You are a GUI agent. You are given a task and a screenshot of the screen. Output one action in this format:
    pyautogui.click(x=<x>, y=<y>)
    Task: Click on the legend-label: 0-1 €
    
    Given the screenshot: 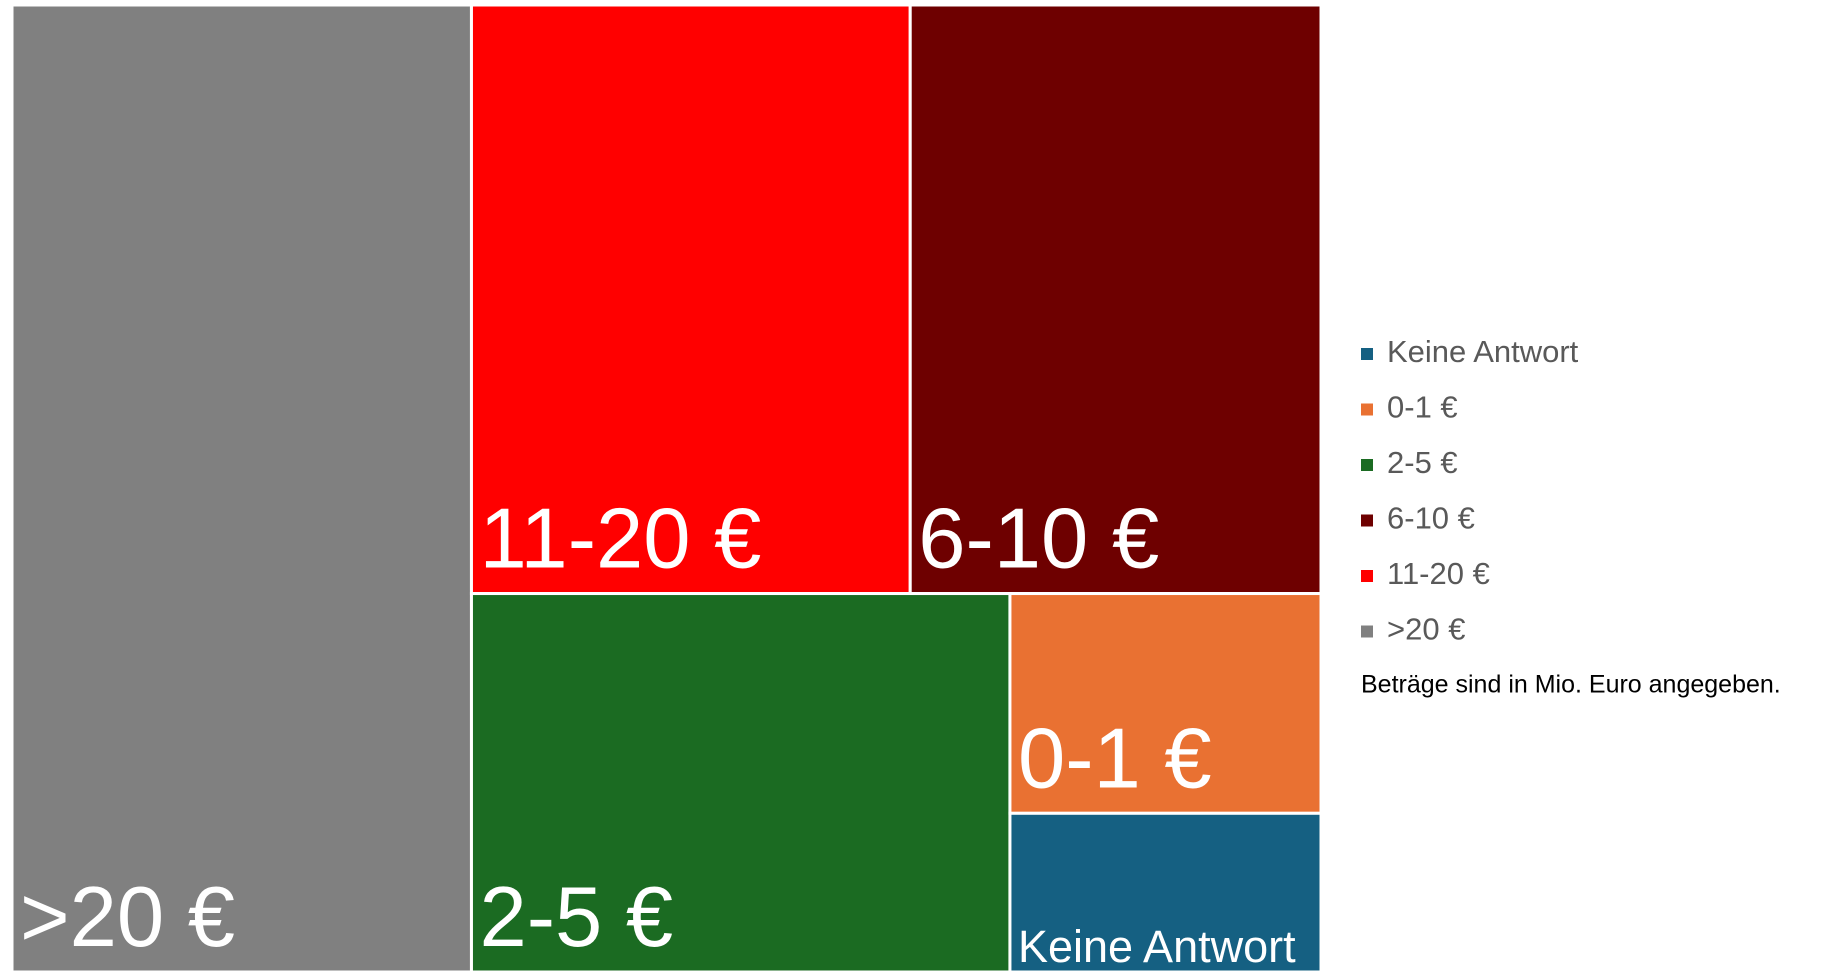 What is the action you would take?
    pyautogui.click(x=1422, y=407)
    